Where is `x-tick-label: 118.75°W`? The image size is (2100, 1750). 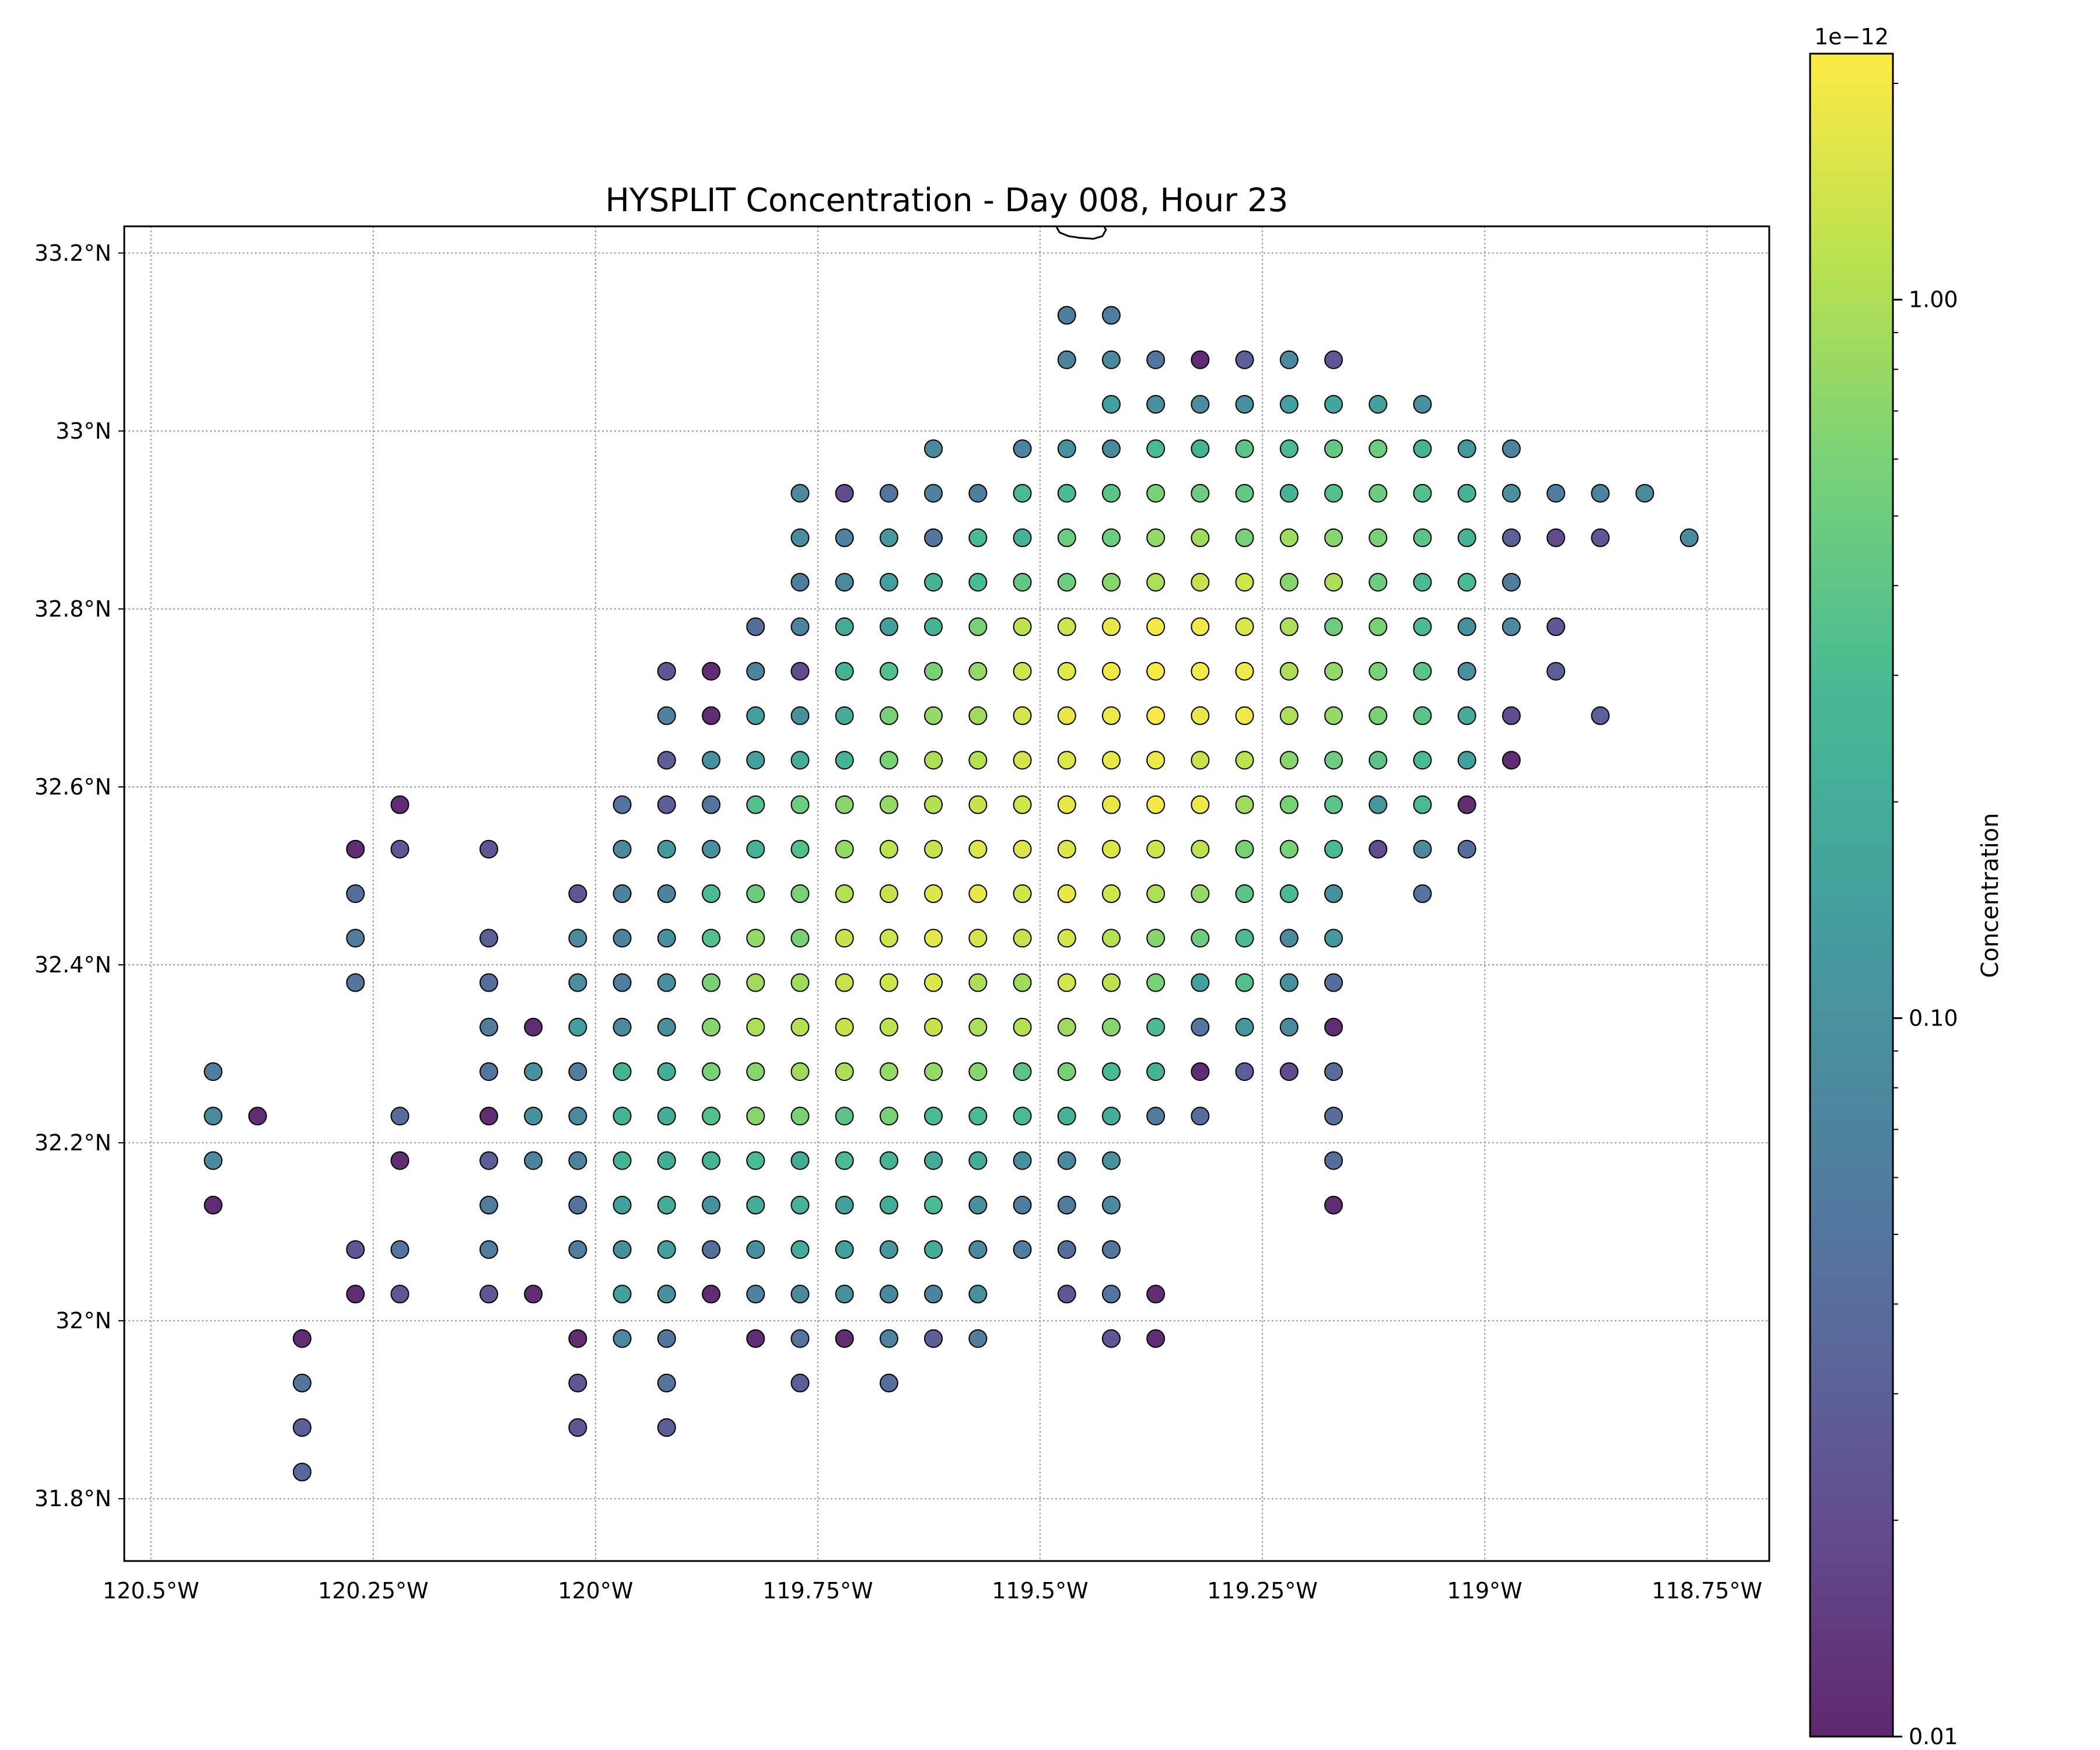
x-tick-label: 118.75°W is located at coordinates (1707, 1591).